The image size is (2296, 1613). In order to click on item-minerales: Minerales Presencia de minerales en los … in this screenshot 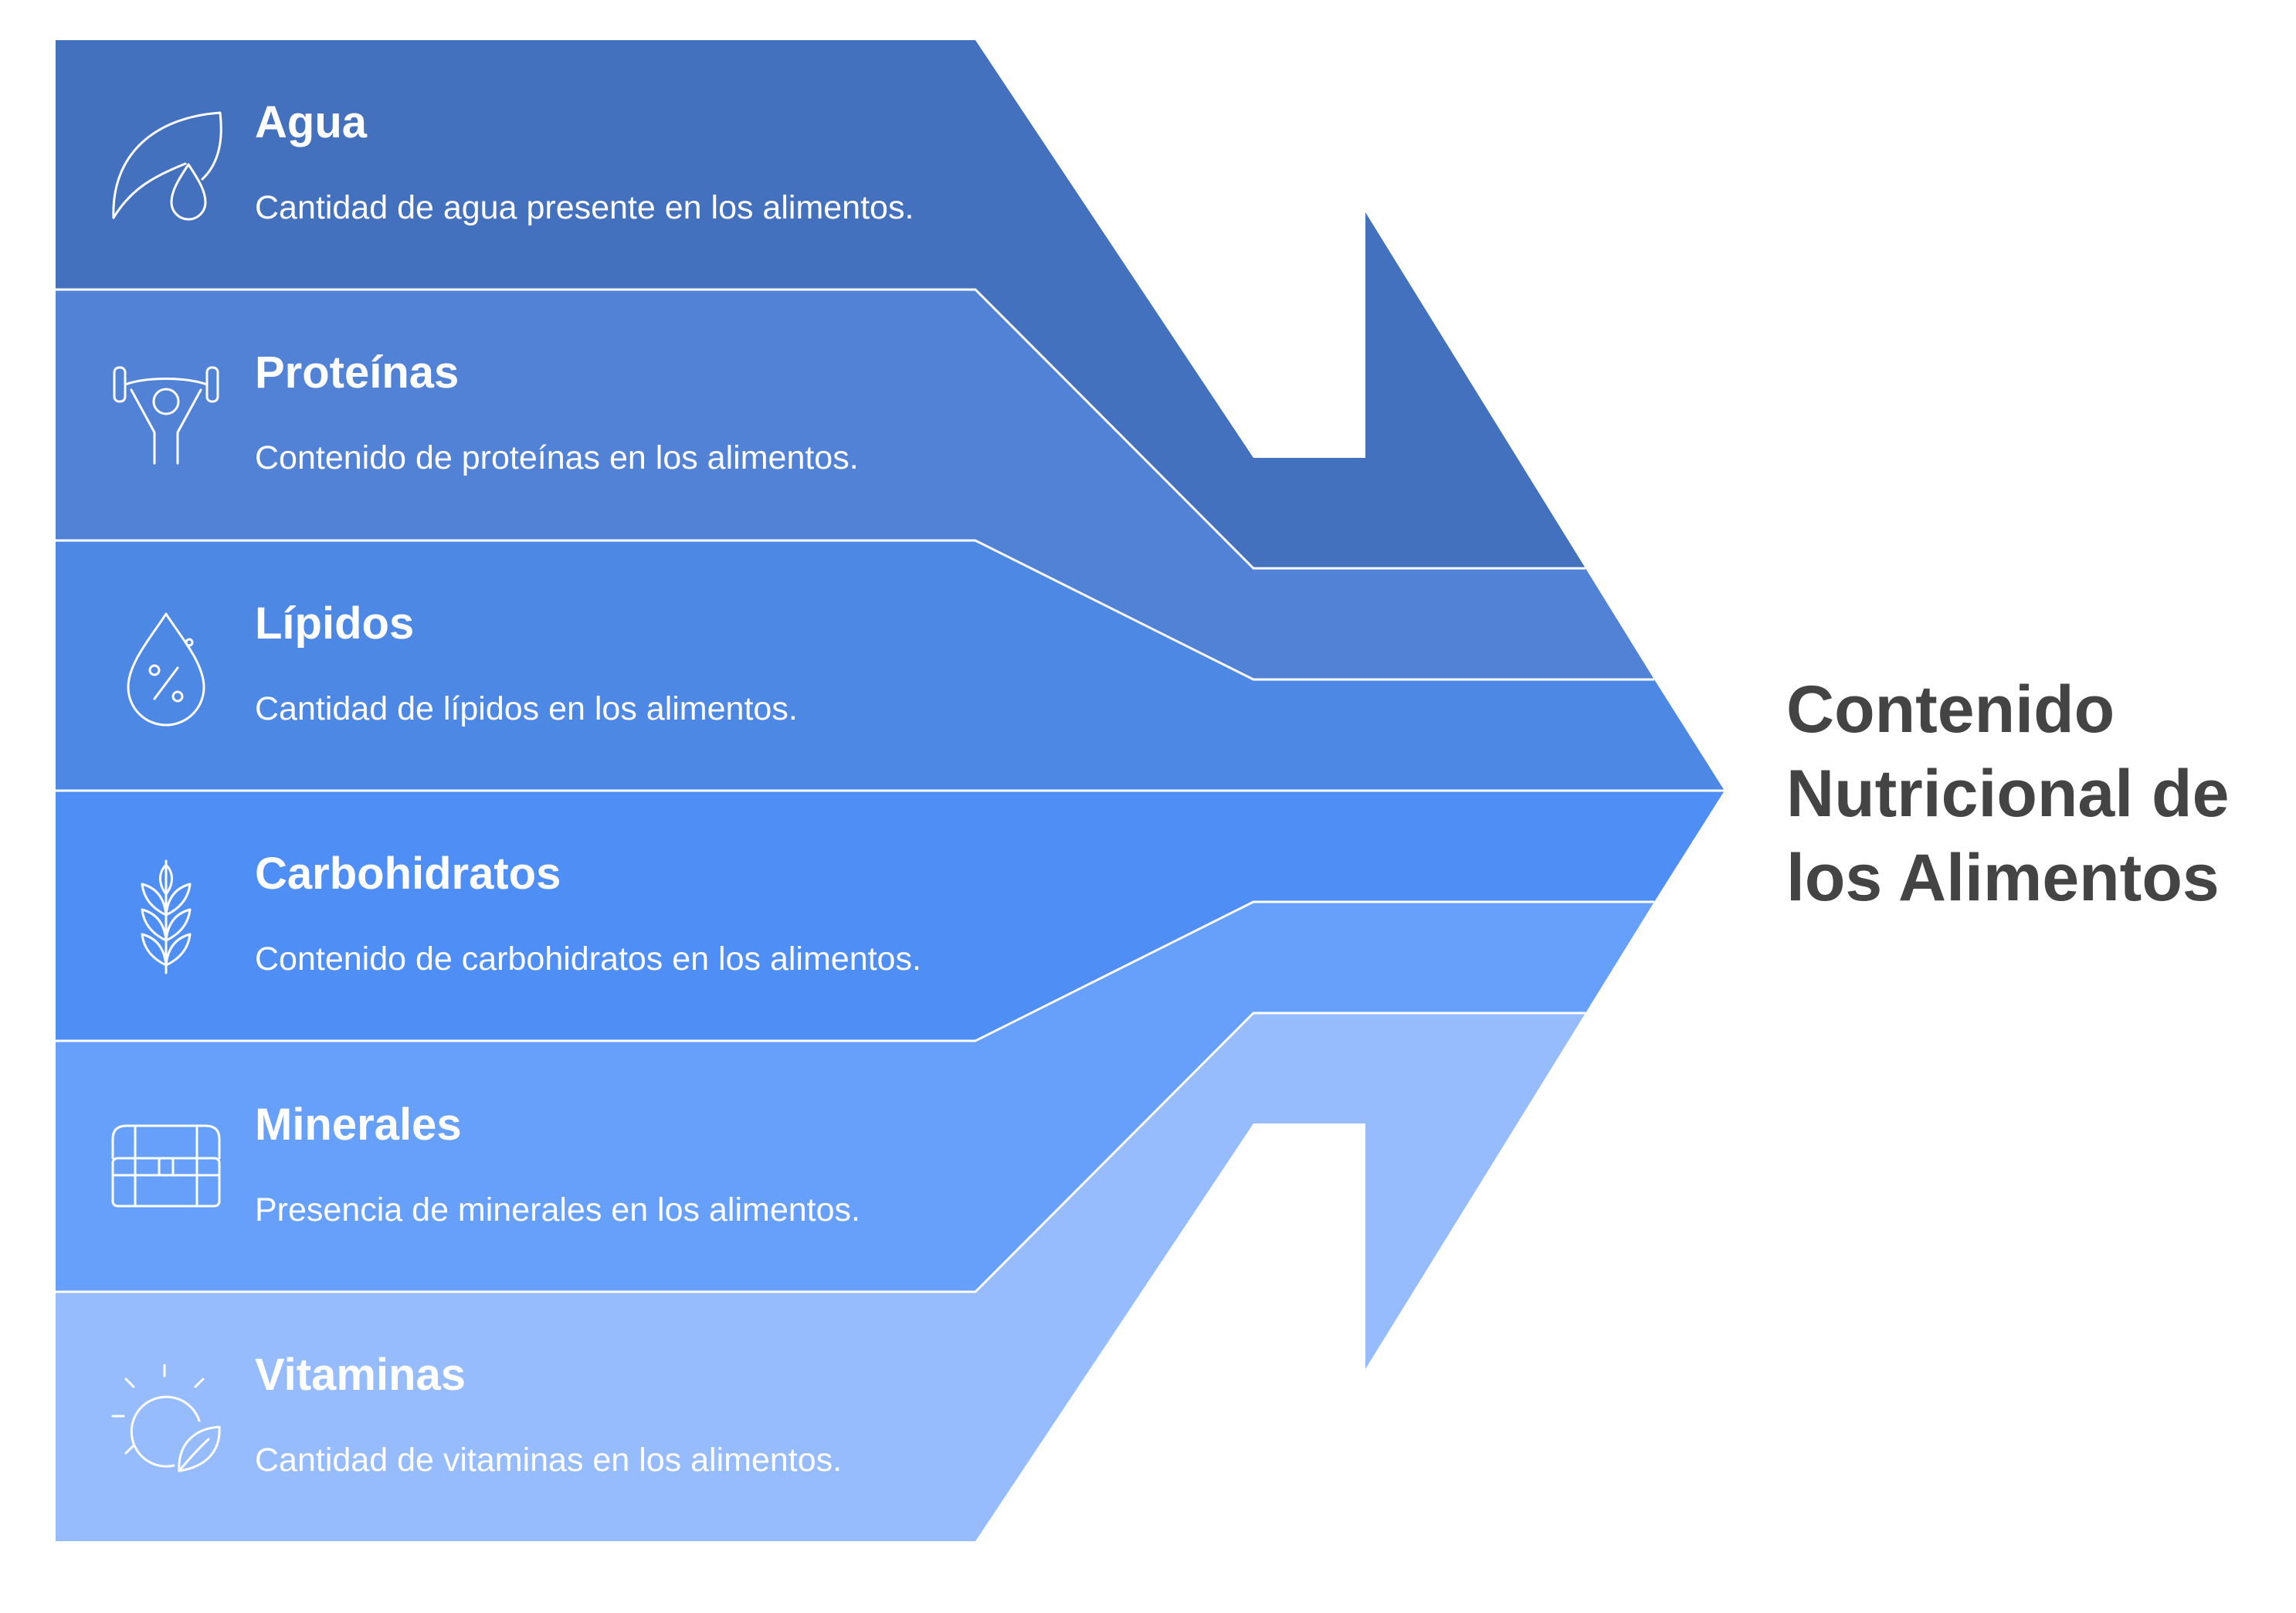, I will do `click(557, 1164)`.